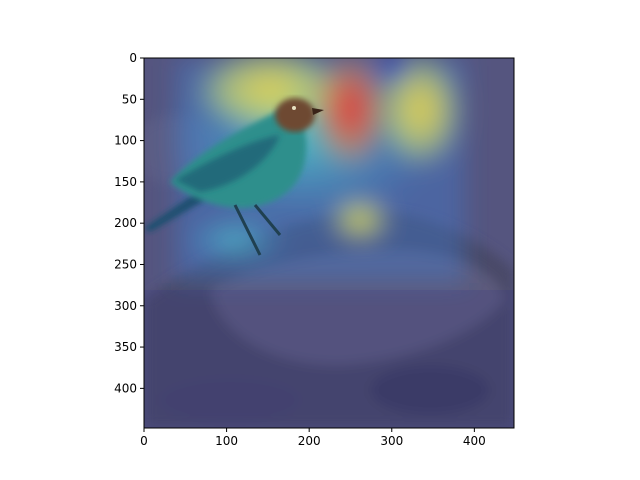 The height and width of the screenshot is (480, 640). I want to click on x-axis: 0 100 200 300 400, so click(313, 438).